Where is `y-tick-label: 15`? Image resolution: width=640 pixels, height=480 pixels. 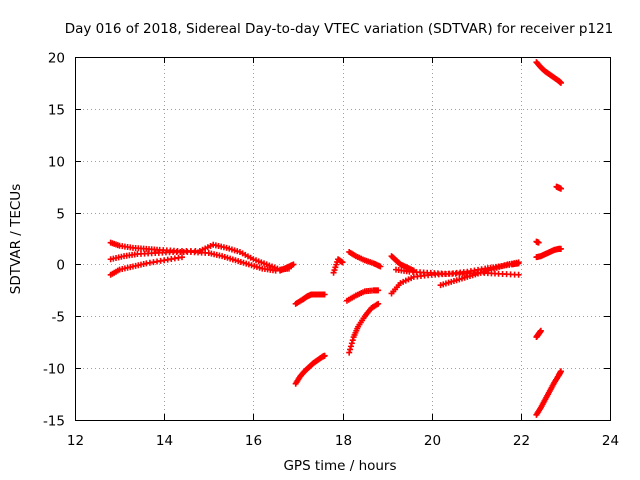 y-tick-label: 15 is located at coordinates (56, 111).